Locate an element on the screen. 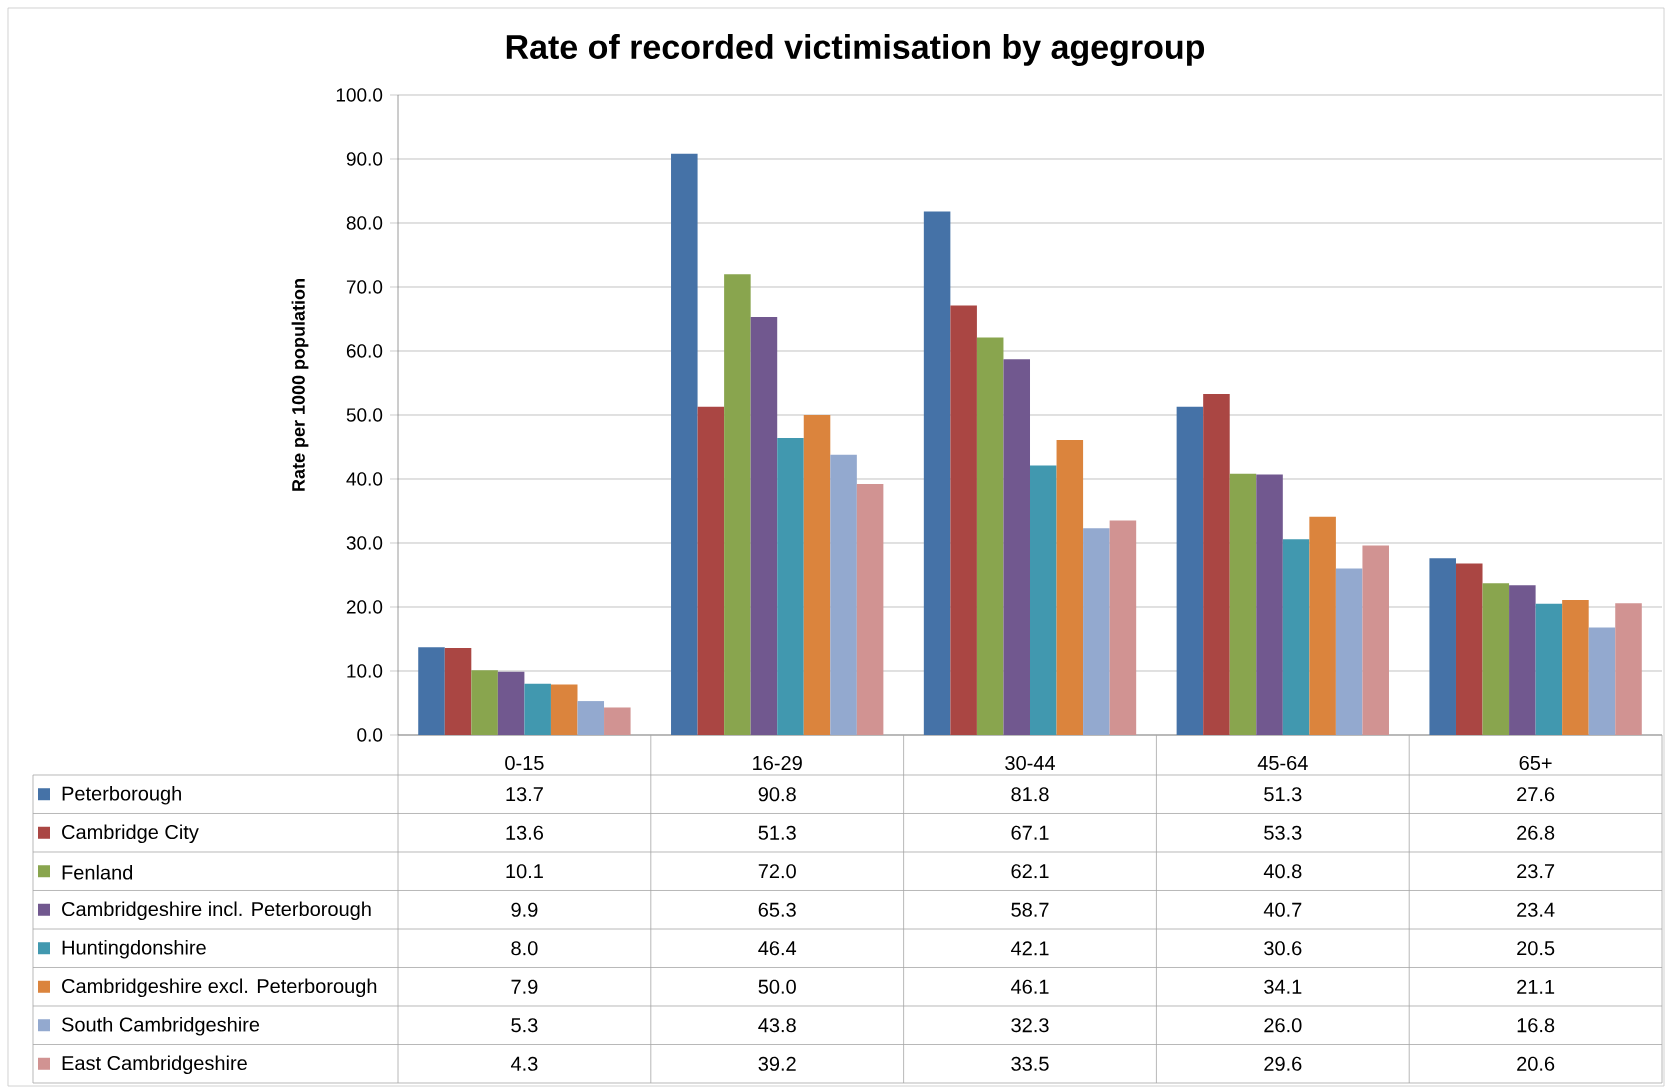 The image size is (1665, 1087). y-tick-label: 0.0 is located at coordinates (370, 735).